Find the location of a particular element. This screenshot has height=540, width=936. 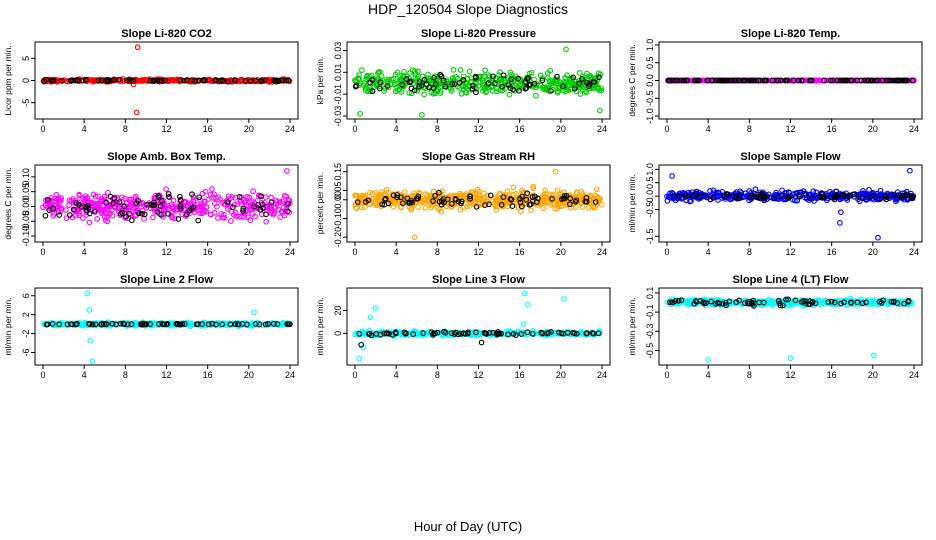

panel-2-points is located at coordinates (478, 82).